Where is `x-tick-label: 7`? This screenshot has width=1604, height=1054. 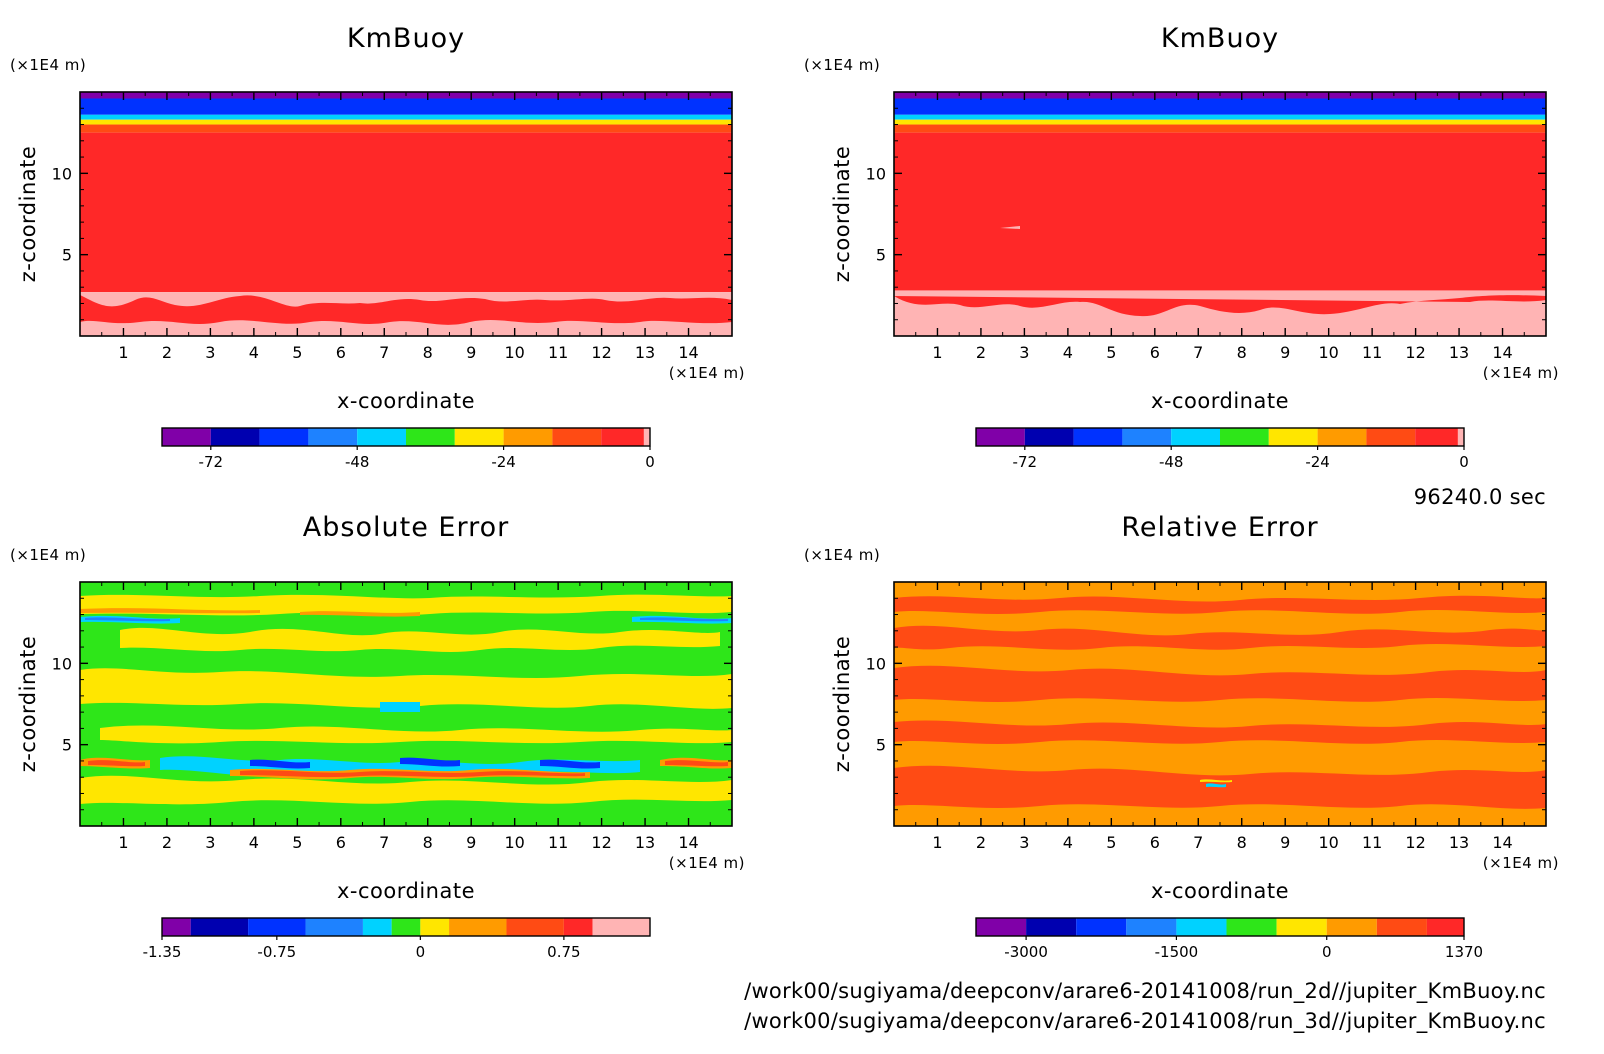 x-tick-label: 7 is located at coordinates (384, 842).